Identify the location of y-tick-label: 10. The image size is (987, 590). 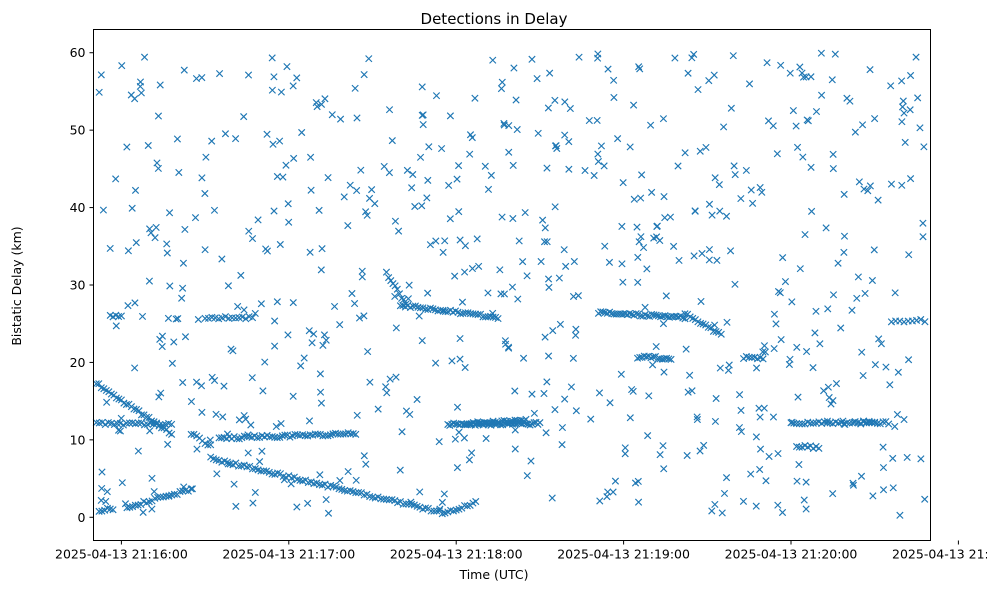
(78, 439).